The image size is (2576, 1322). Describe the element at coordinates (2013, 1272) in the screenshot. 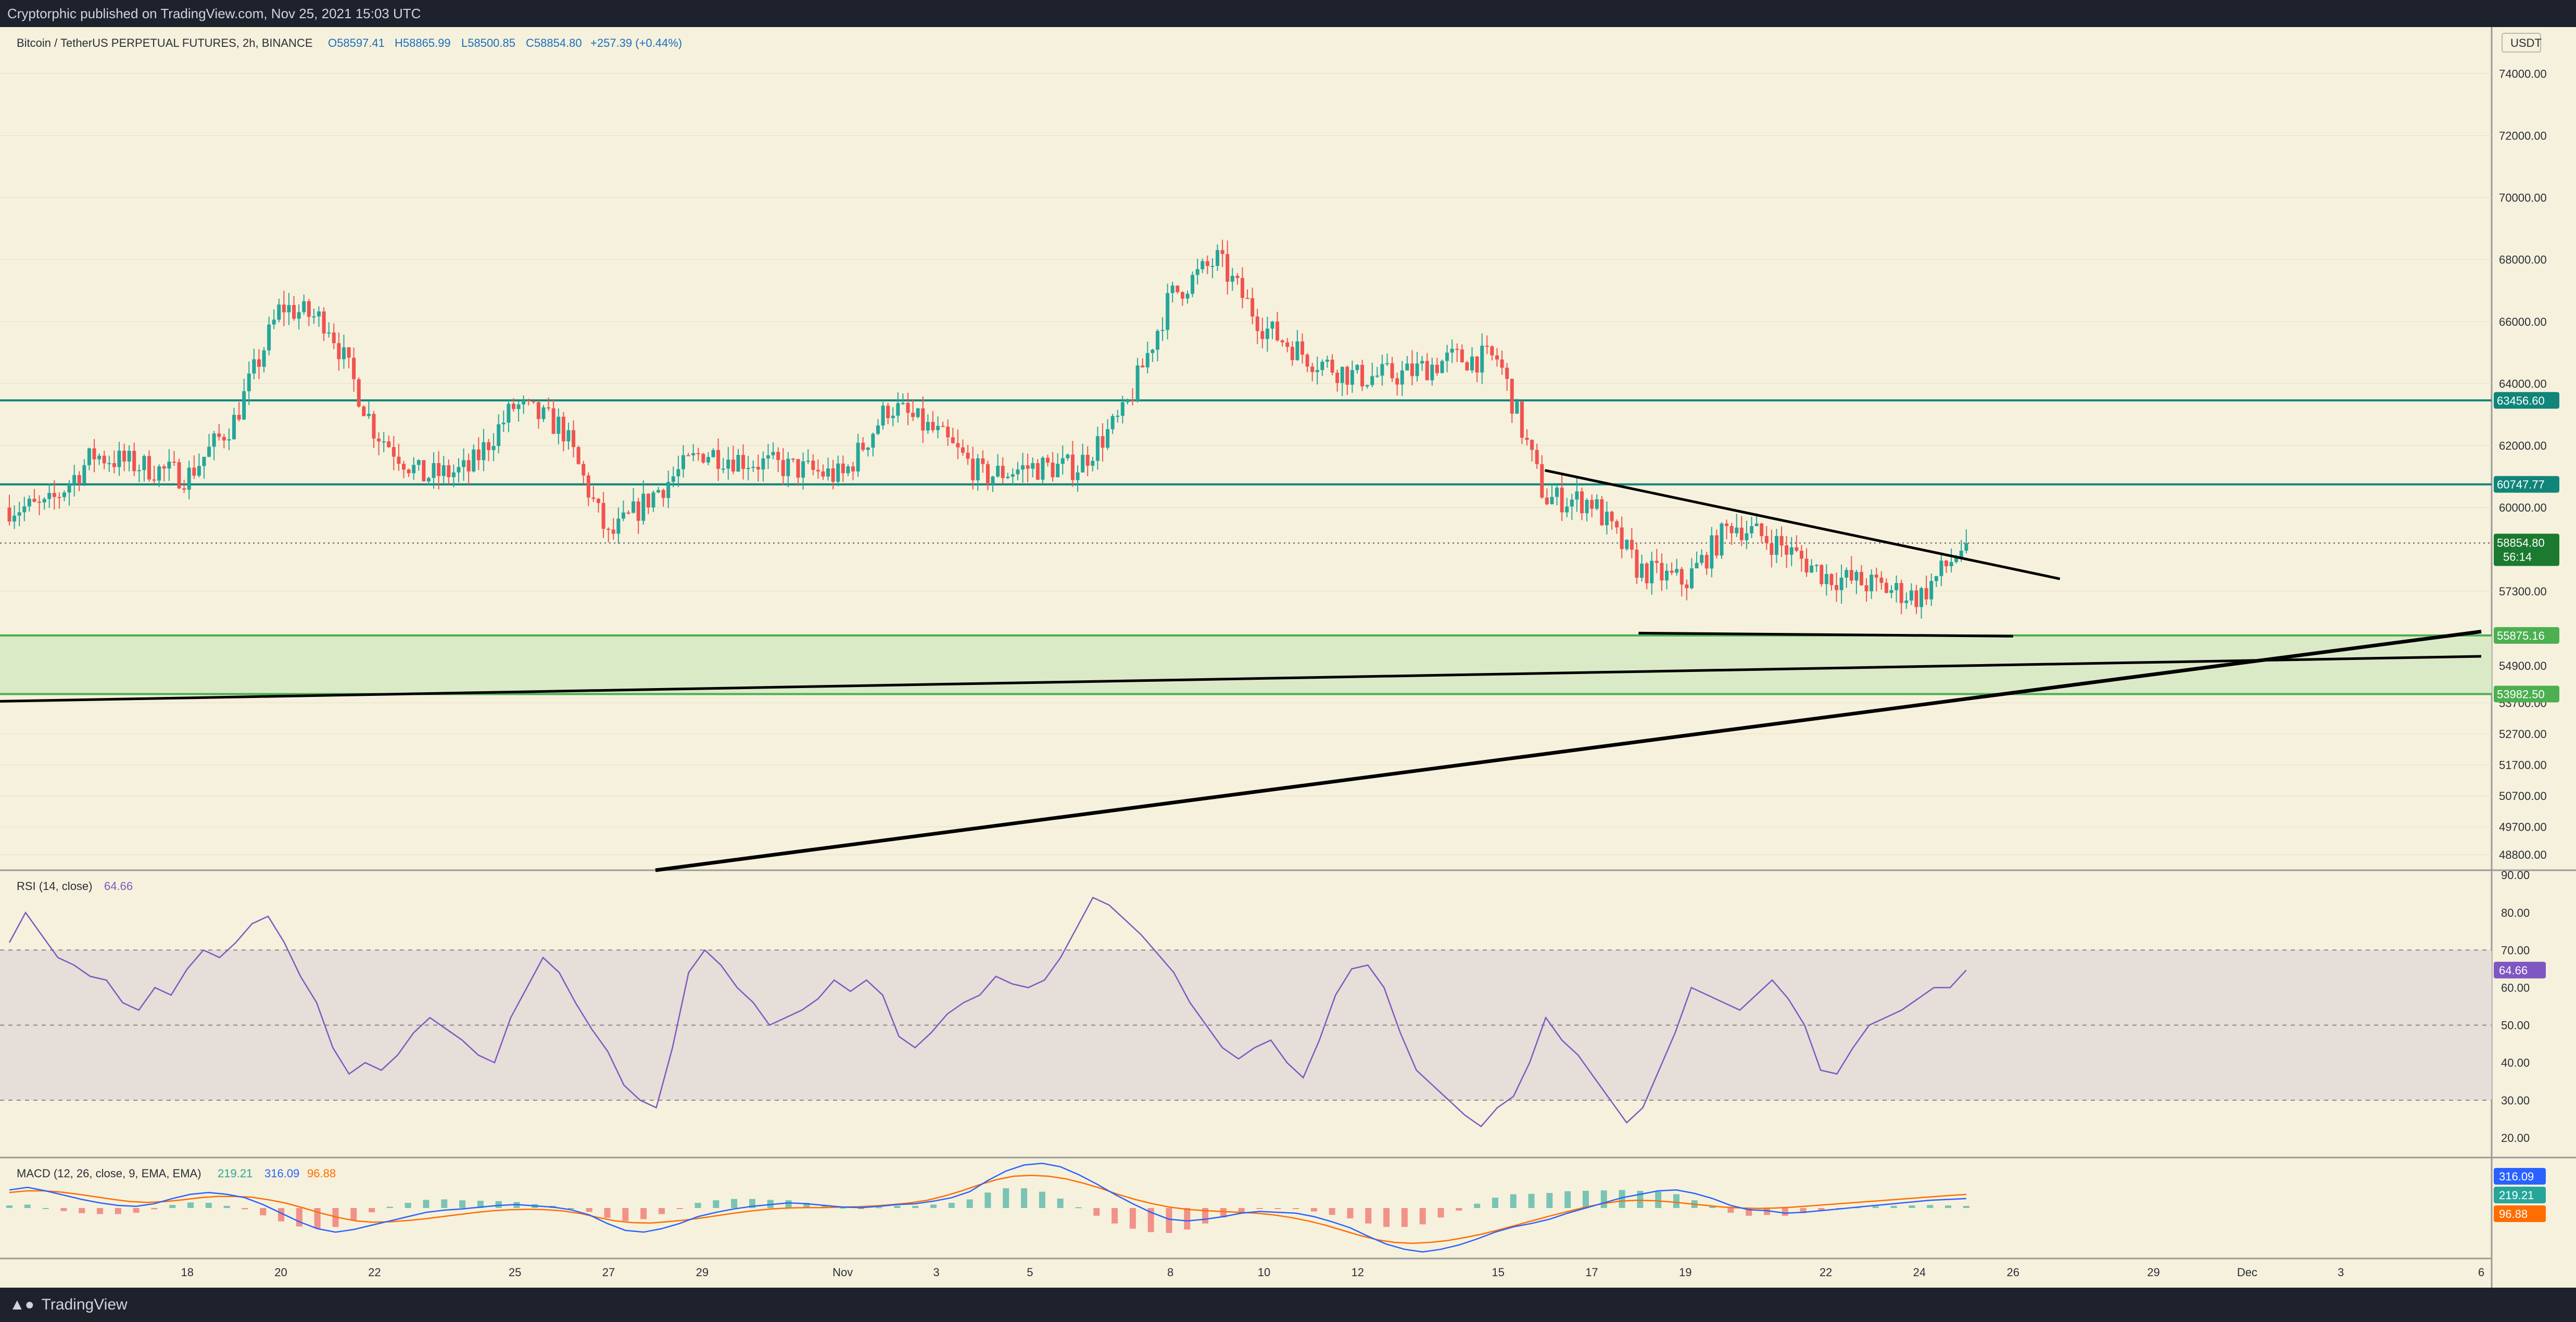

I see `time-tick-label: 26` at that location.